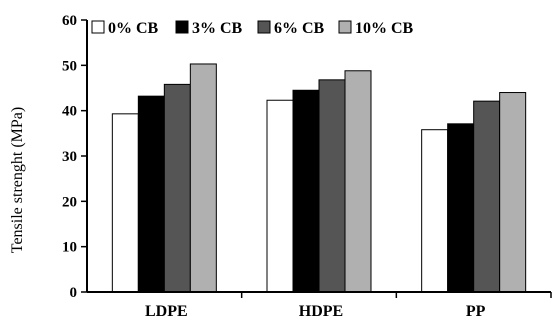 This screenshot has width=556, height=323. What do you see at coordinates (69, 248) in the screenshot?
I see `y-tick-label: 10` at bounding box center [69, 248].